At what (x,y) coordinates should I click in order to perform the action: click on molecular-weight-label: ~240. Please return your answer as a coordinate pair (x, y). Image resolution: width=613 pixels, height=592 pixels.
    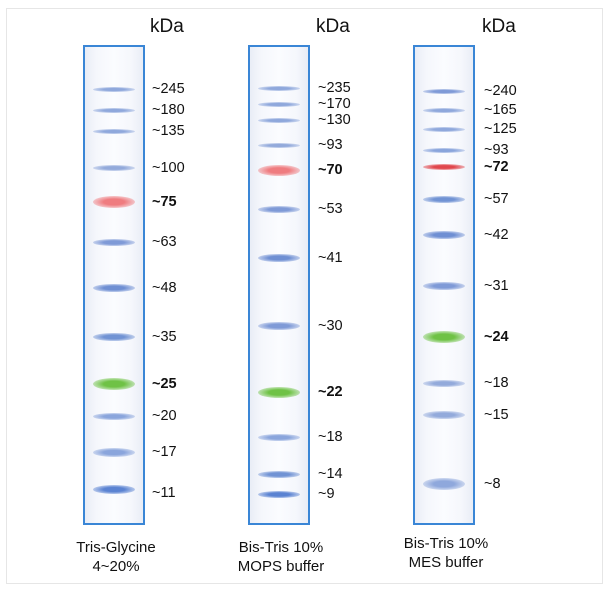
    Looking at the image, I should click on (500, 91).